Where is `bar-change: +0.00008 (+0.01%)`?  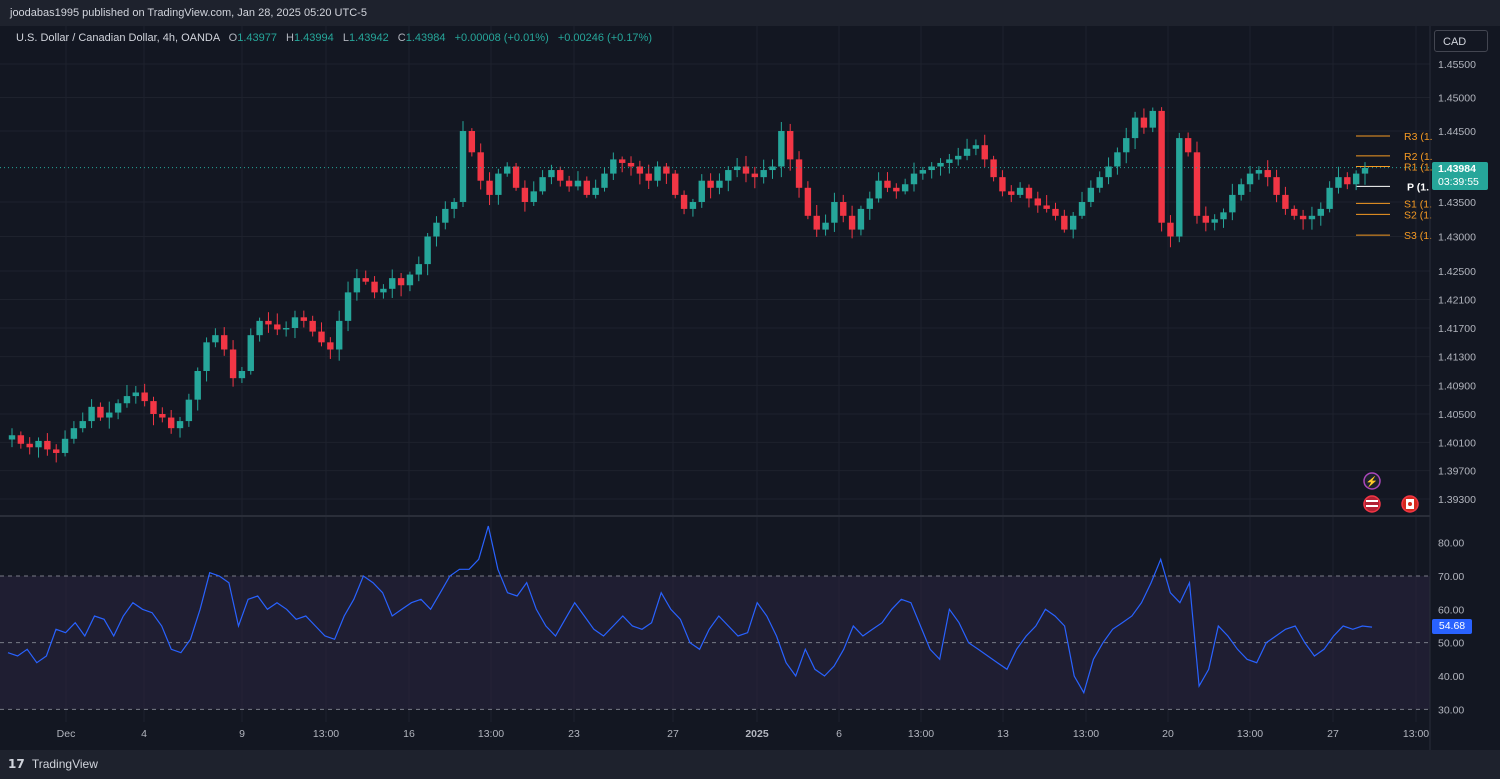
bar-change: +0.00008 (+0.01%) is located at coordinates (501, 38).